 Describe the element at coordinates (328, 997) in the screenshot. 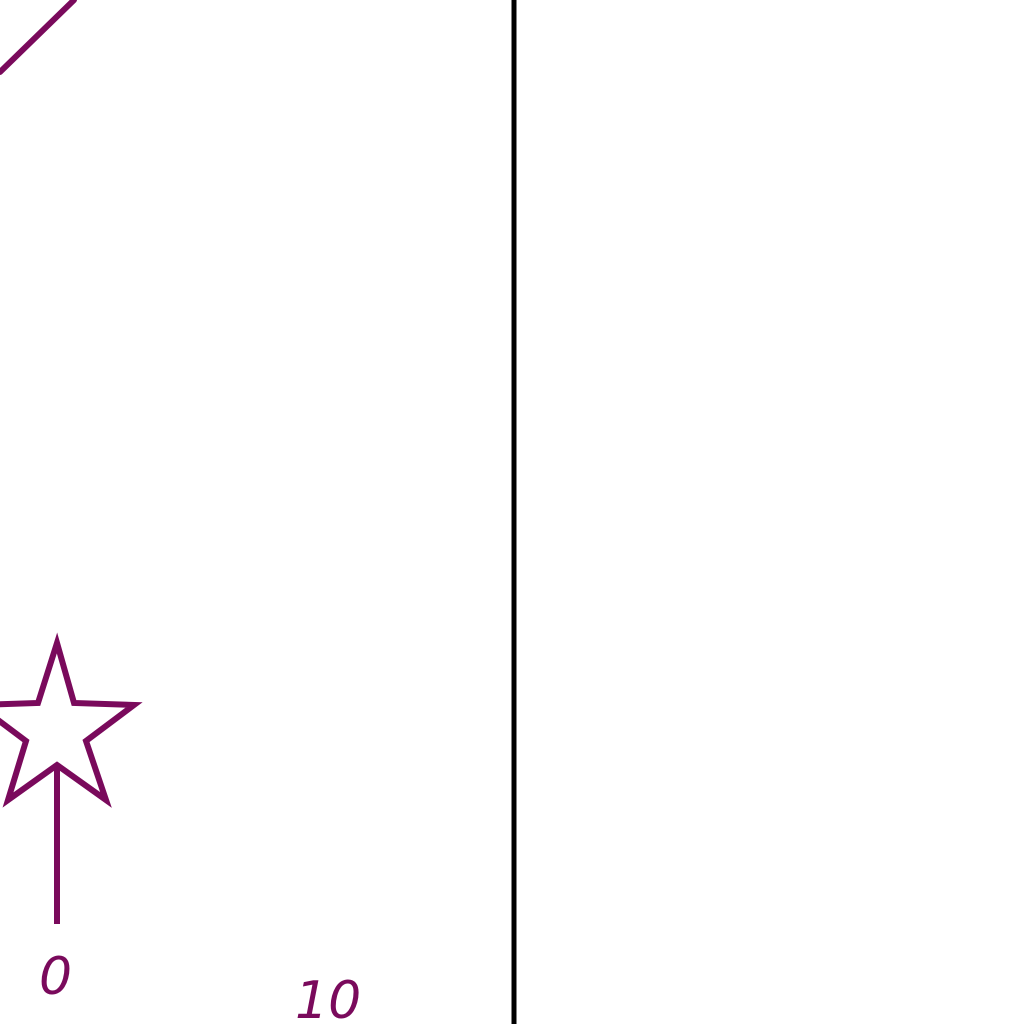

I see `scale-label-ten: 10` at that location.